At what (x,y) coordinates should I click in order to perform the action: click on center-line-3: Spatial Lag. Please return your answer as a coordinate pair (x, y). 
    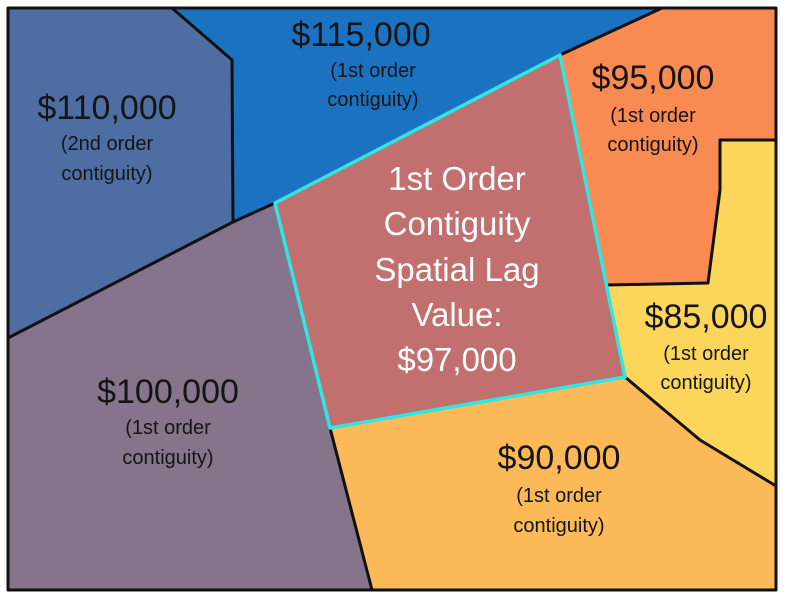
    Looking at the image, I should click on (456, 269).